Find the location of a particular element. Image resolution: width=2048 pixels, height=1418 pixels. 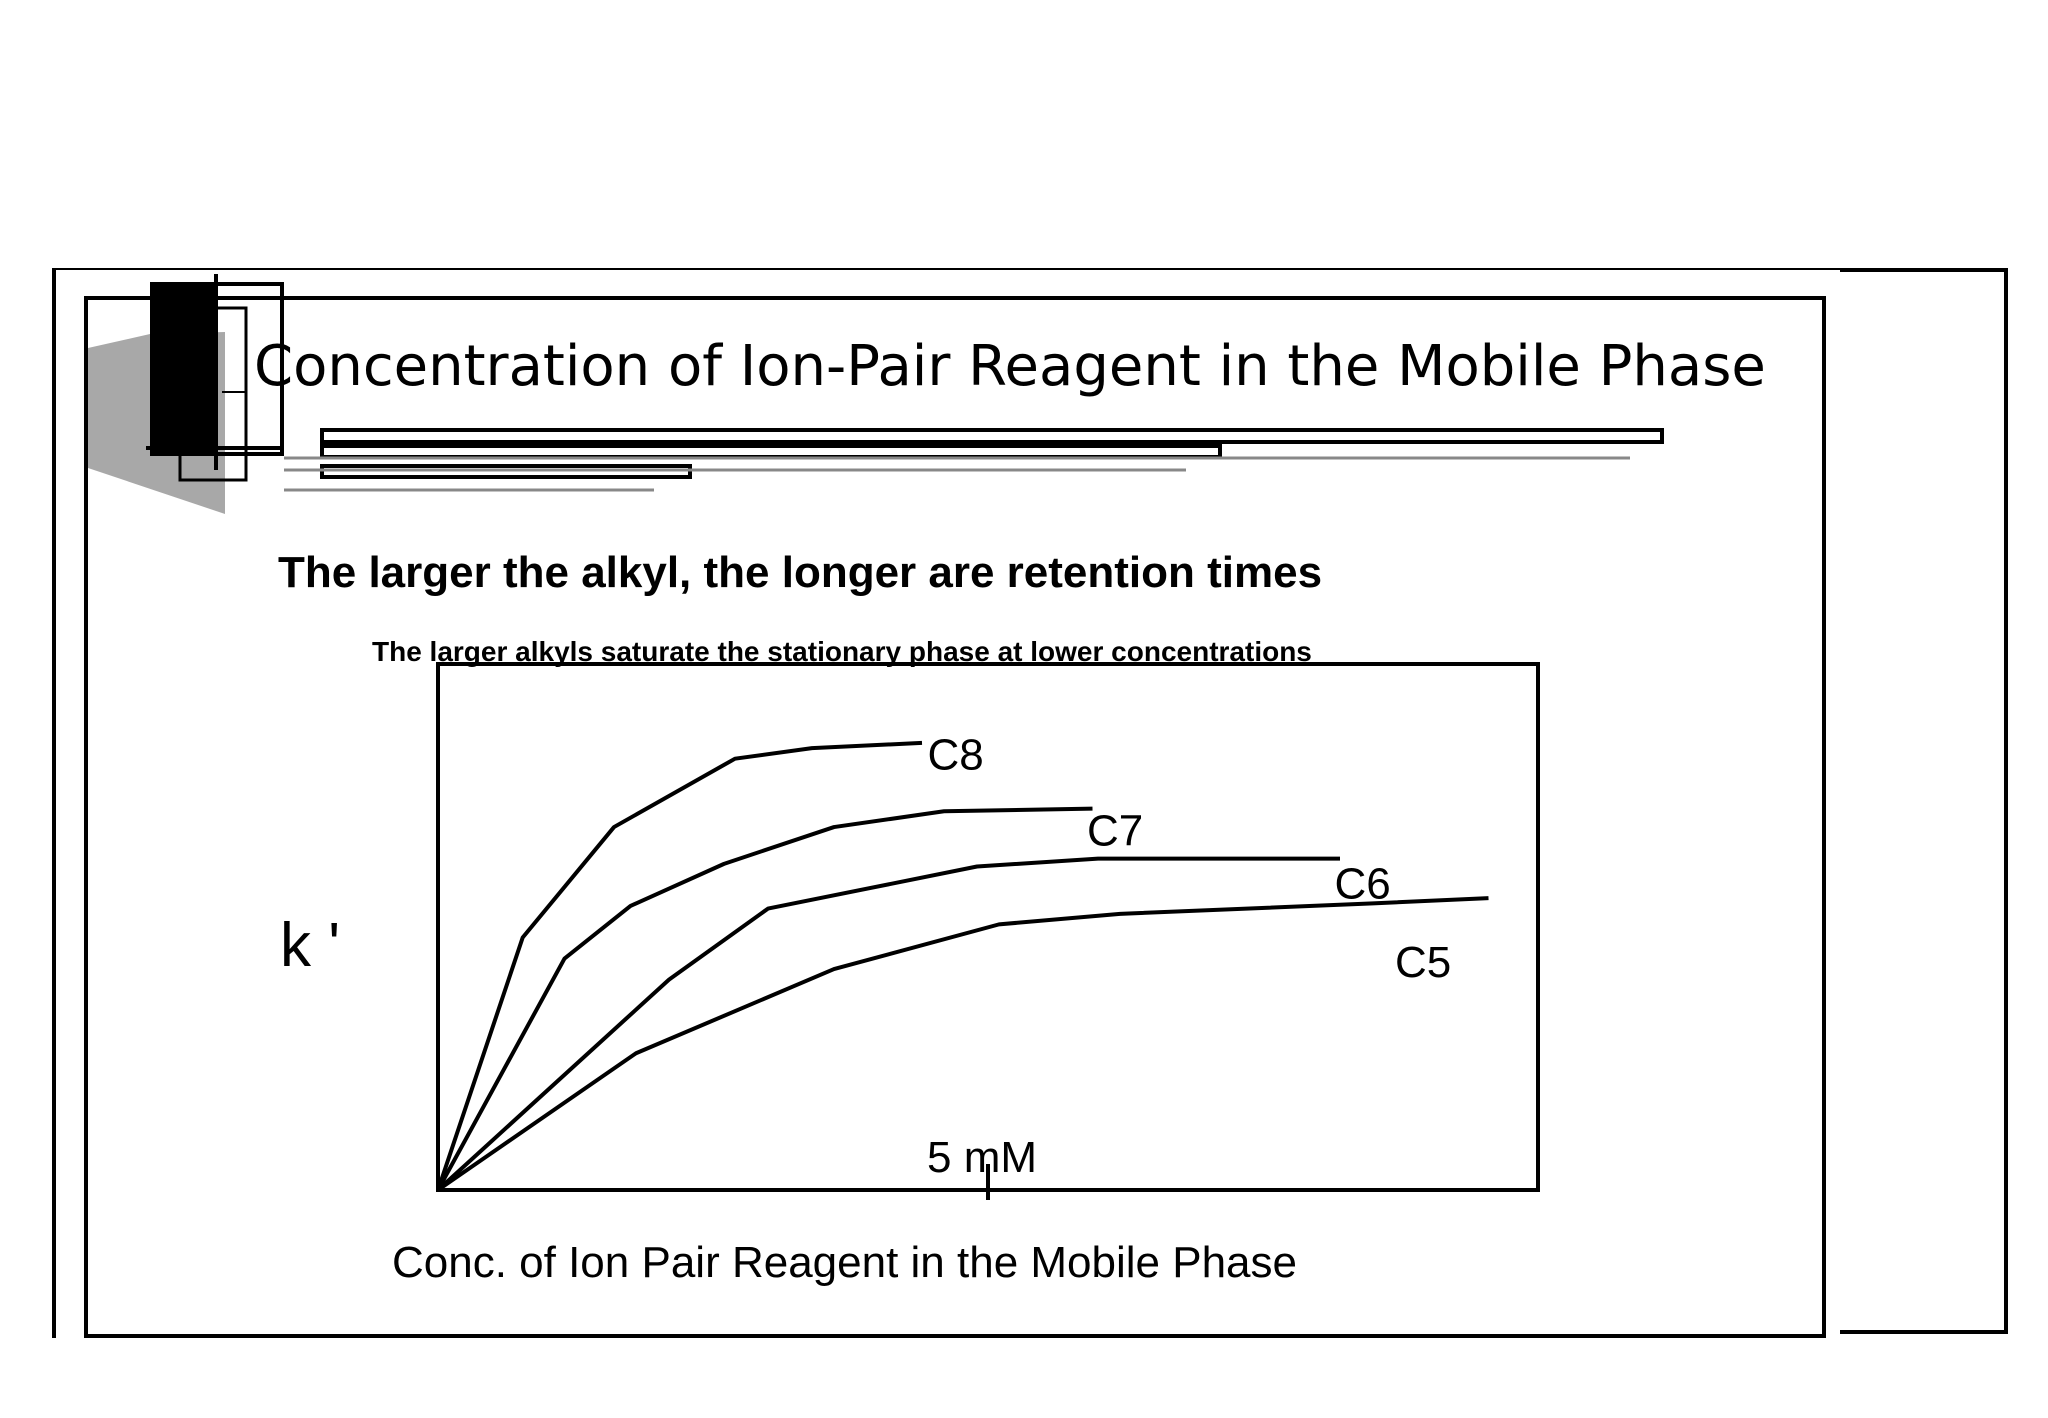

right-frame-box is located at coordinates (1924, 801).